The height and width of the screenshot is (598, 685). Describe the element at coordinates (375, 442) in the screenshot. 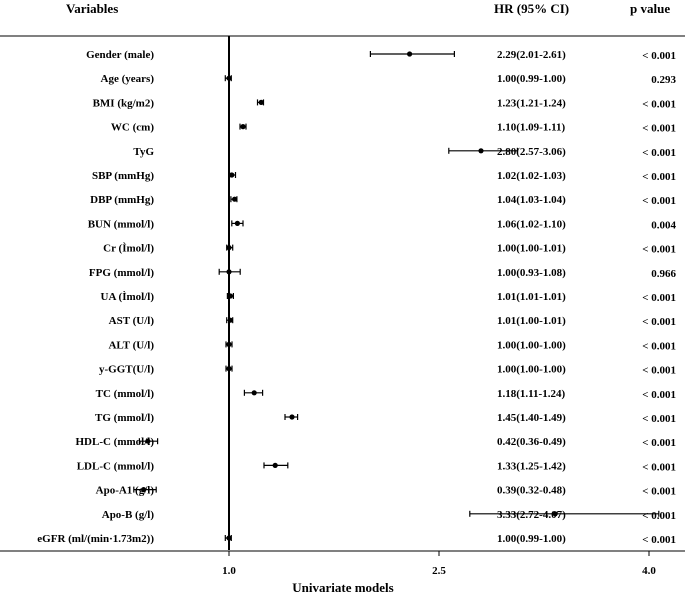

I see `forest-row: HDL-C (mmol/l) 0.42(0.36-0.49) < 0.001` at that location.